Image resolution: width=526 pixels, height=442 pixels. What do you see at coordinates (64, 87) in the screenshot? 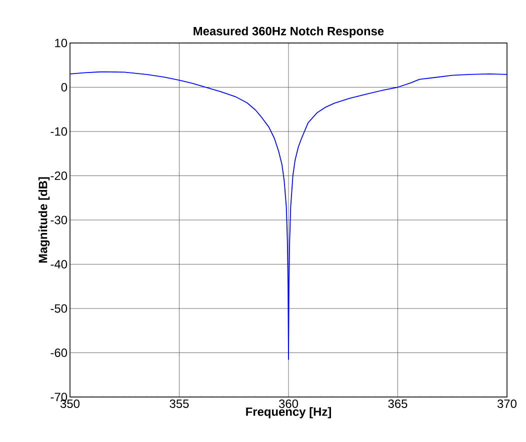
I see `y-tick-label: 0` at bounding box center [64, 87].